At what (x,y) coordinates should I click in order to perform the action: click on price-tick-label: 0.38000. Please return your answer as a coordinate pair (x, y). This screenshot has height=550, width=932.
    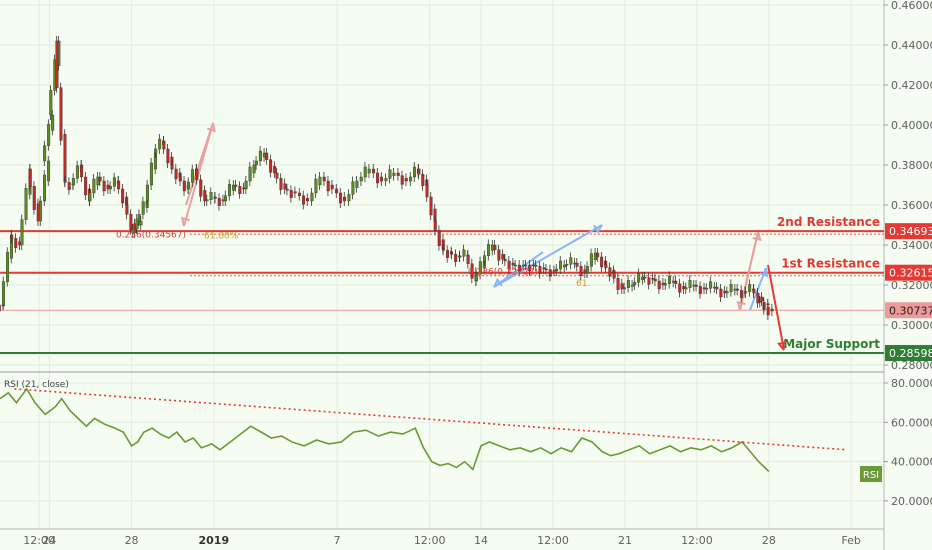
    Looking at the image, I should click on (911, 165).